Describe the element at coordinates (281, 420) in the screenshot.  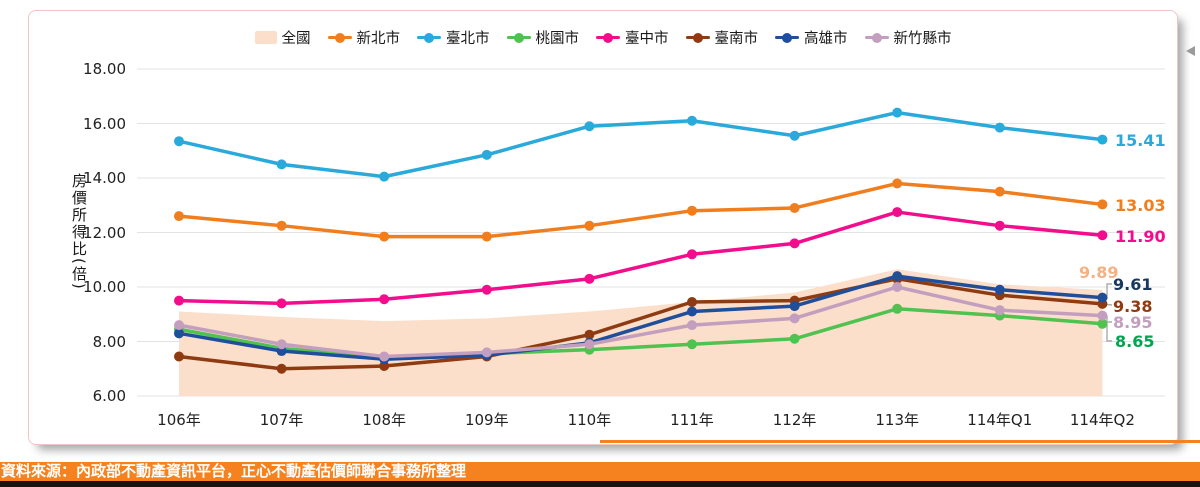
I see `x-tick-label: 107年` at that location.